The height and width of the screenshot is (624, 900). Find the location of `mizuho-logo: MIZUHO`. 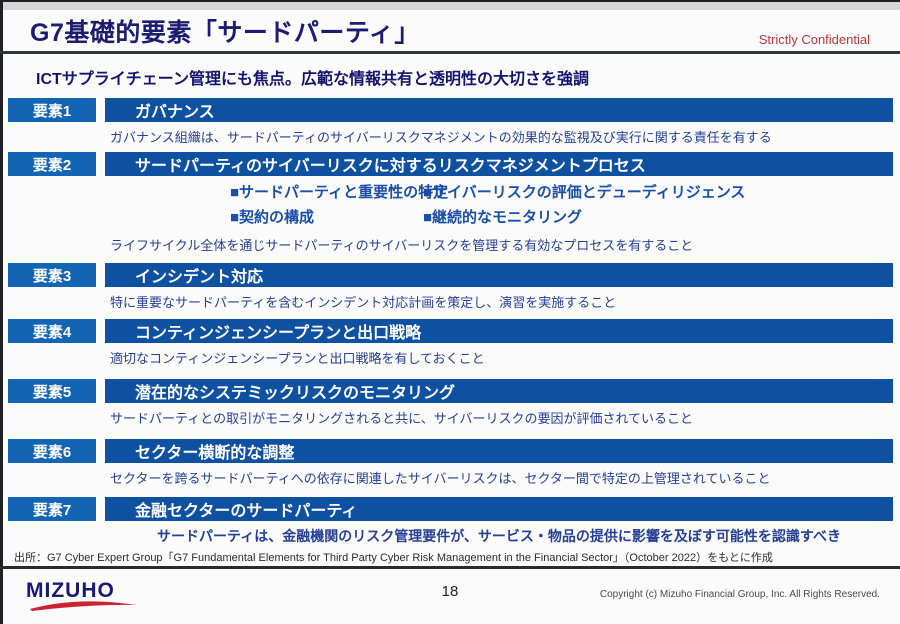

mizuho-logo: MIZUHO is located at coordinates (91, 595).